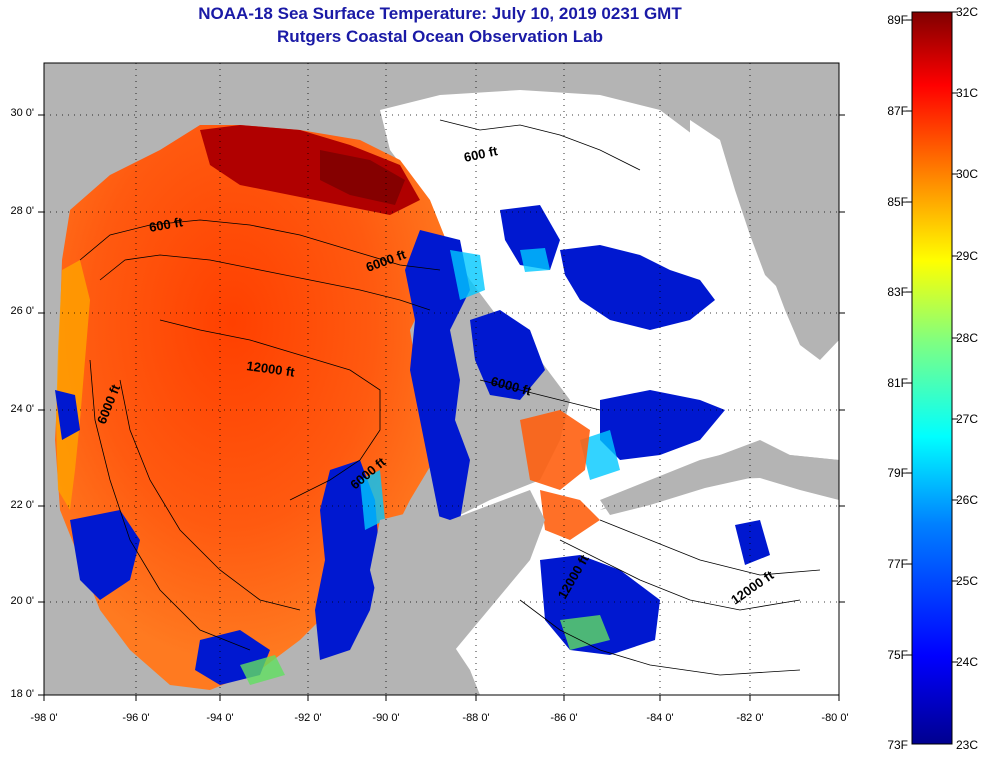  Describe the element at coordinates (897, 111) in the screenshot. I see `colorbar-f-label: 87F` at that location.